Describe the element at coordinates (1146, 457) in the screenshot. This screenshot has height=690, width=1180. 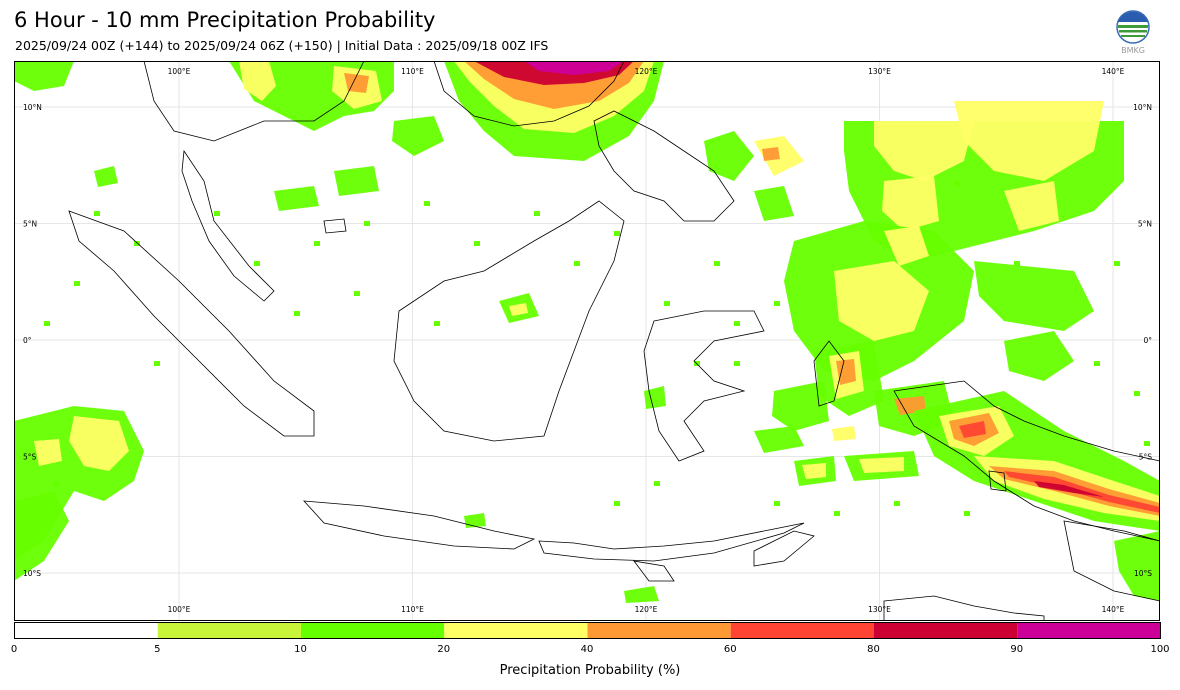
I see `lat-label-right: 5°S` at that location.